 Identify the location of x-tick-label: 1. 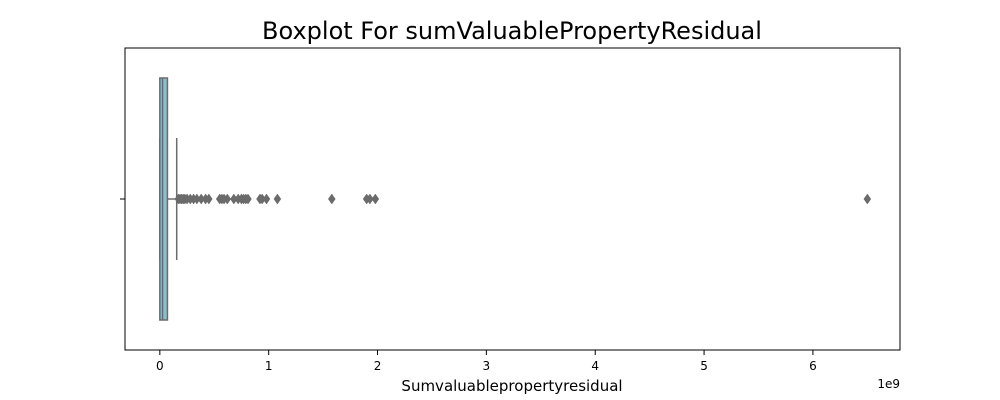
(269, 366).